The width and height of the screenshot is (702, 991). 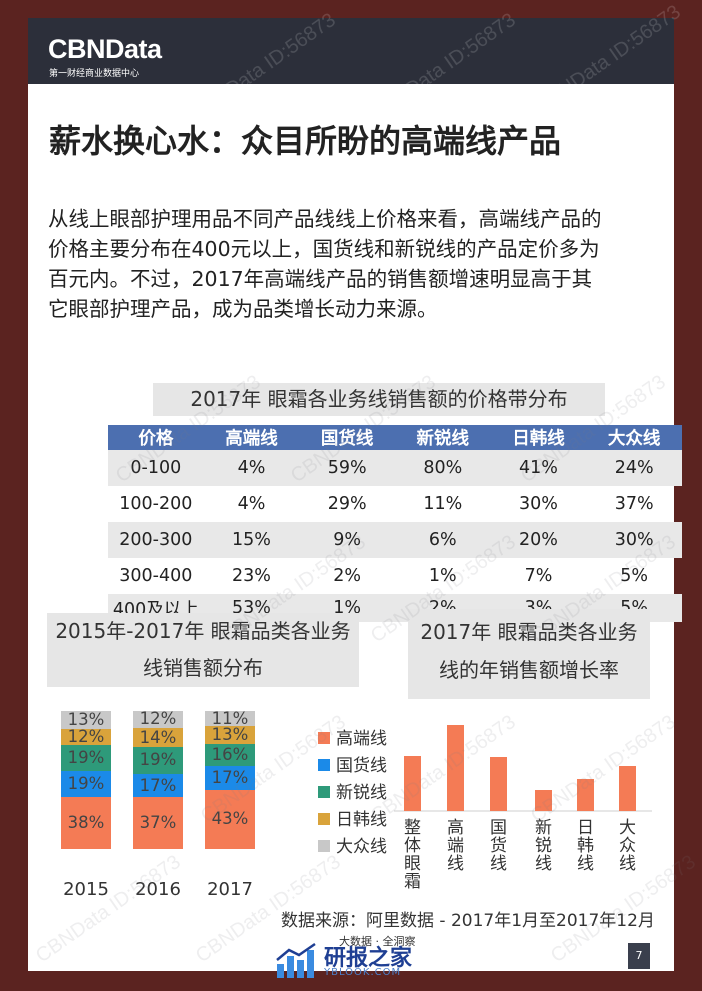 I want to click on table-cell: 80%, so click(x=442, y=468).